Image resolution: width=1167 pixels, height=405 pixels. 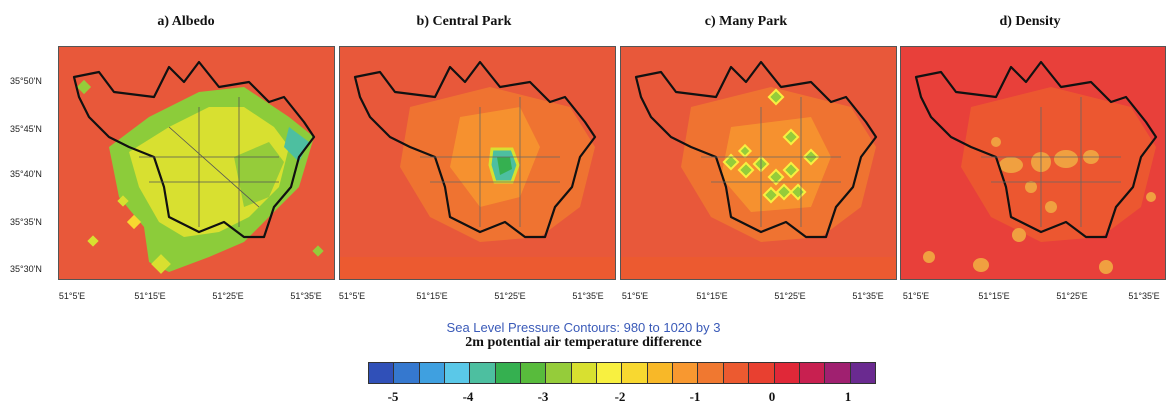 What do you see at coordinates (772, 396) in the screenshot?
I see `colorbar-tick-label: 0` at bounding box center [772, 396].